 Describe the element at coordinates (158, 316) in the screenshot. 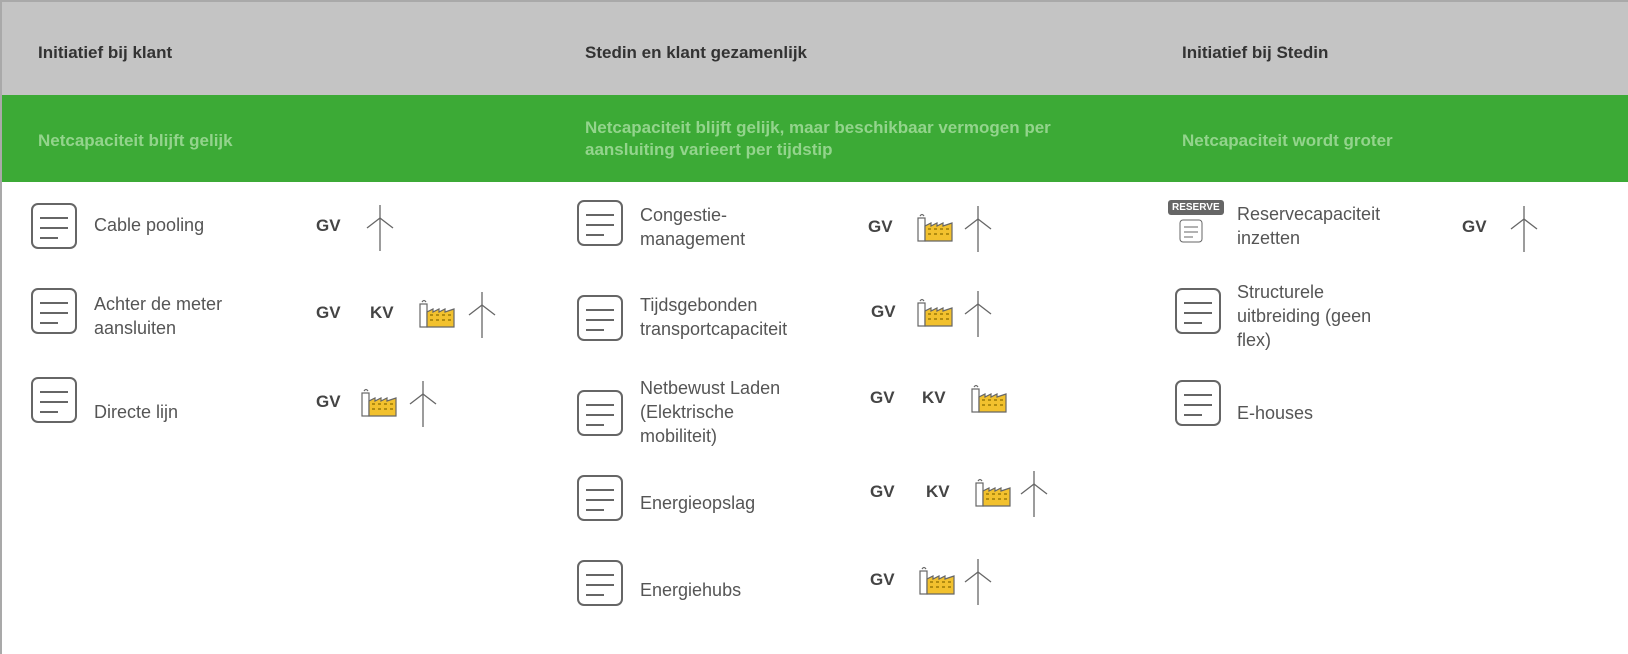

I see `item-label: Achter de meter aansluiten` at that location.